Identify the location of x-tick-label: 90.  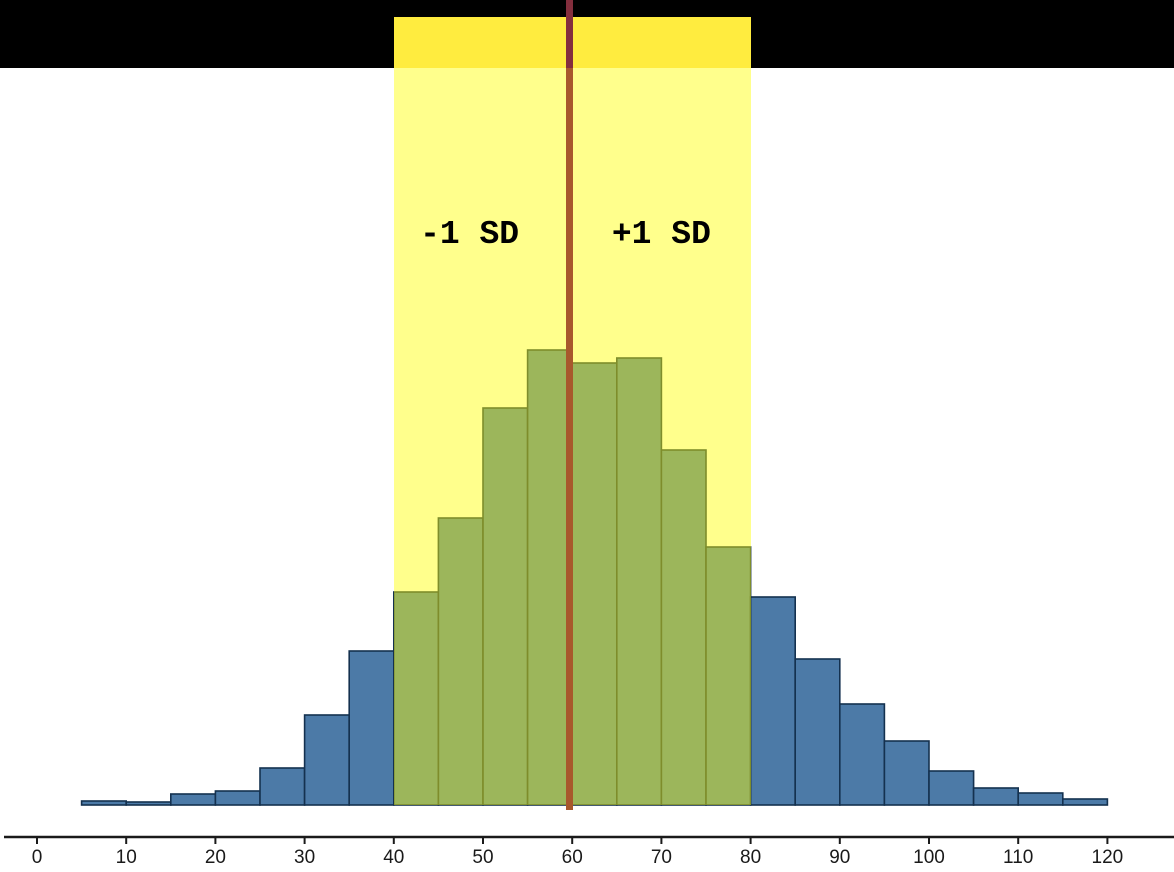
(839, 857).